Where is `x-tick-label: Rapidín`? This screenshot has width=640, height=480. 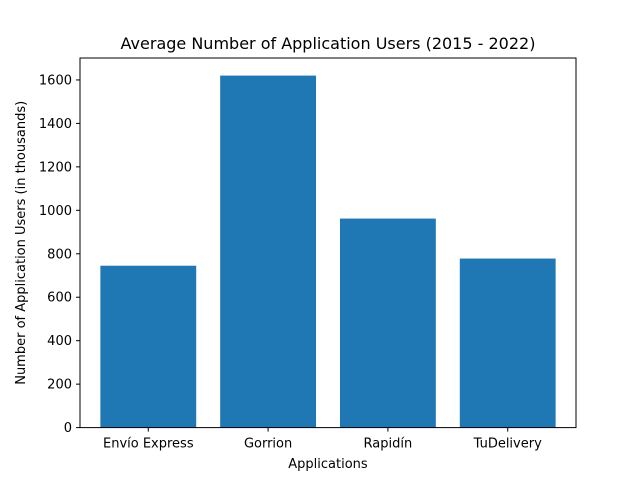 x-tick-label: Rapidín is located at coordinates (388, 444).